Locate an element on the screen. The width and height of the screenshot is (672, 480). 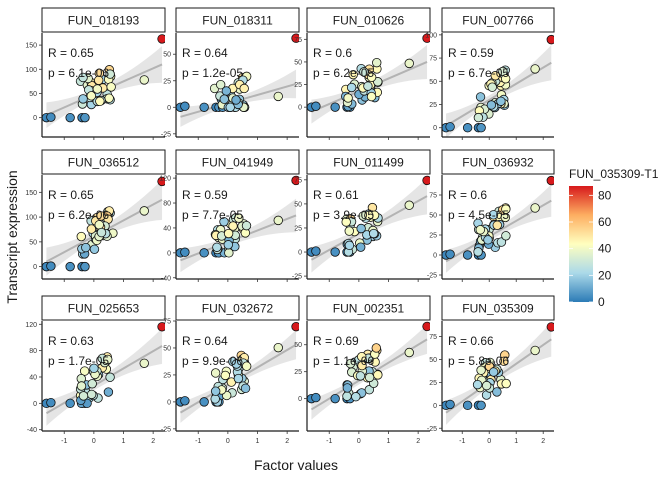
facet-title: FUN_007766 is located at coordinates (498, 21).